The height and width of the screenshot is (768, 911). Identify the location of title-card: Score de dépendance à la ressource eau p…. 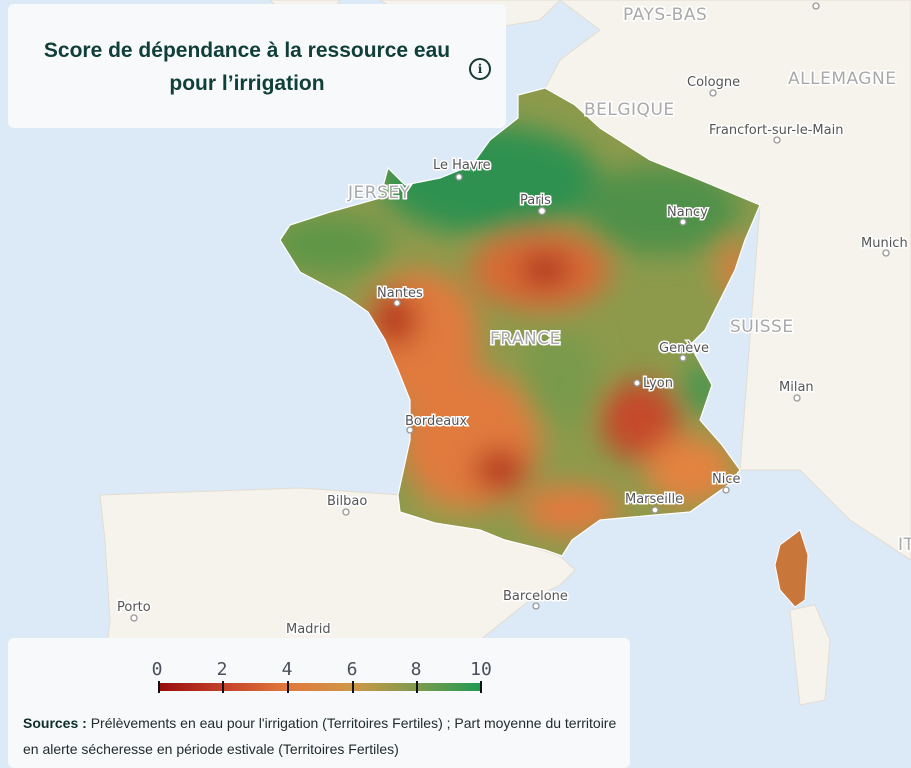
(257, 66).